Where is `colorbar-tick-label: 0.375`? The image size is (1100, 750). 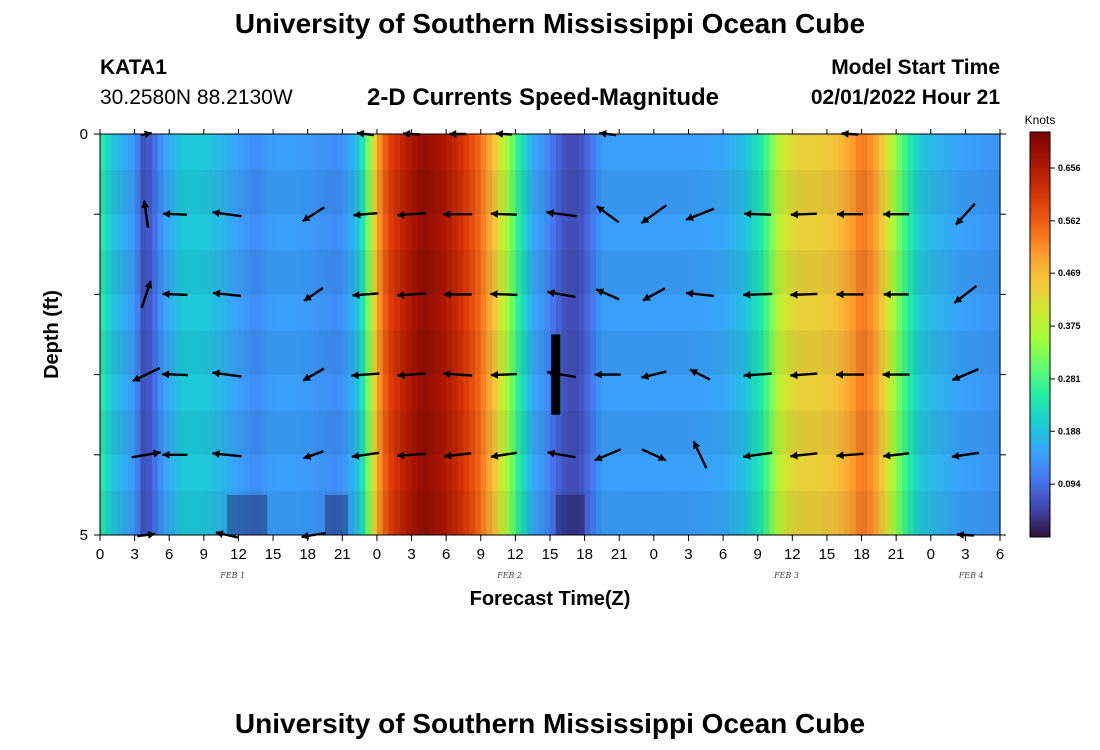 colorbar-tick-label: 0.375 is located at coordinates (1069, 326).